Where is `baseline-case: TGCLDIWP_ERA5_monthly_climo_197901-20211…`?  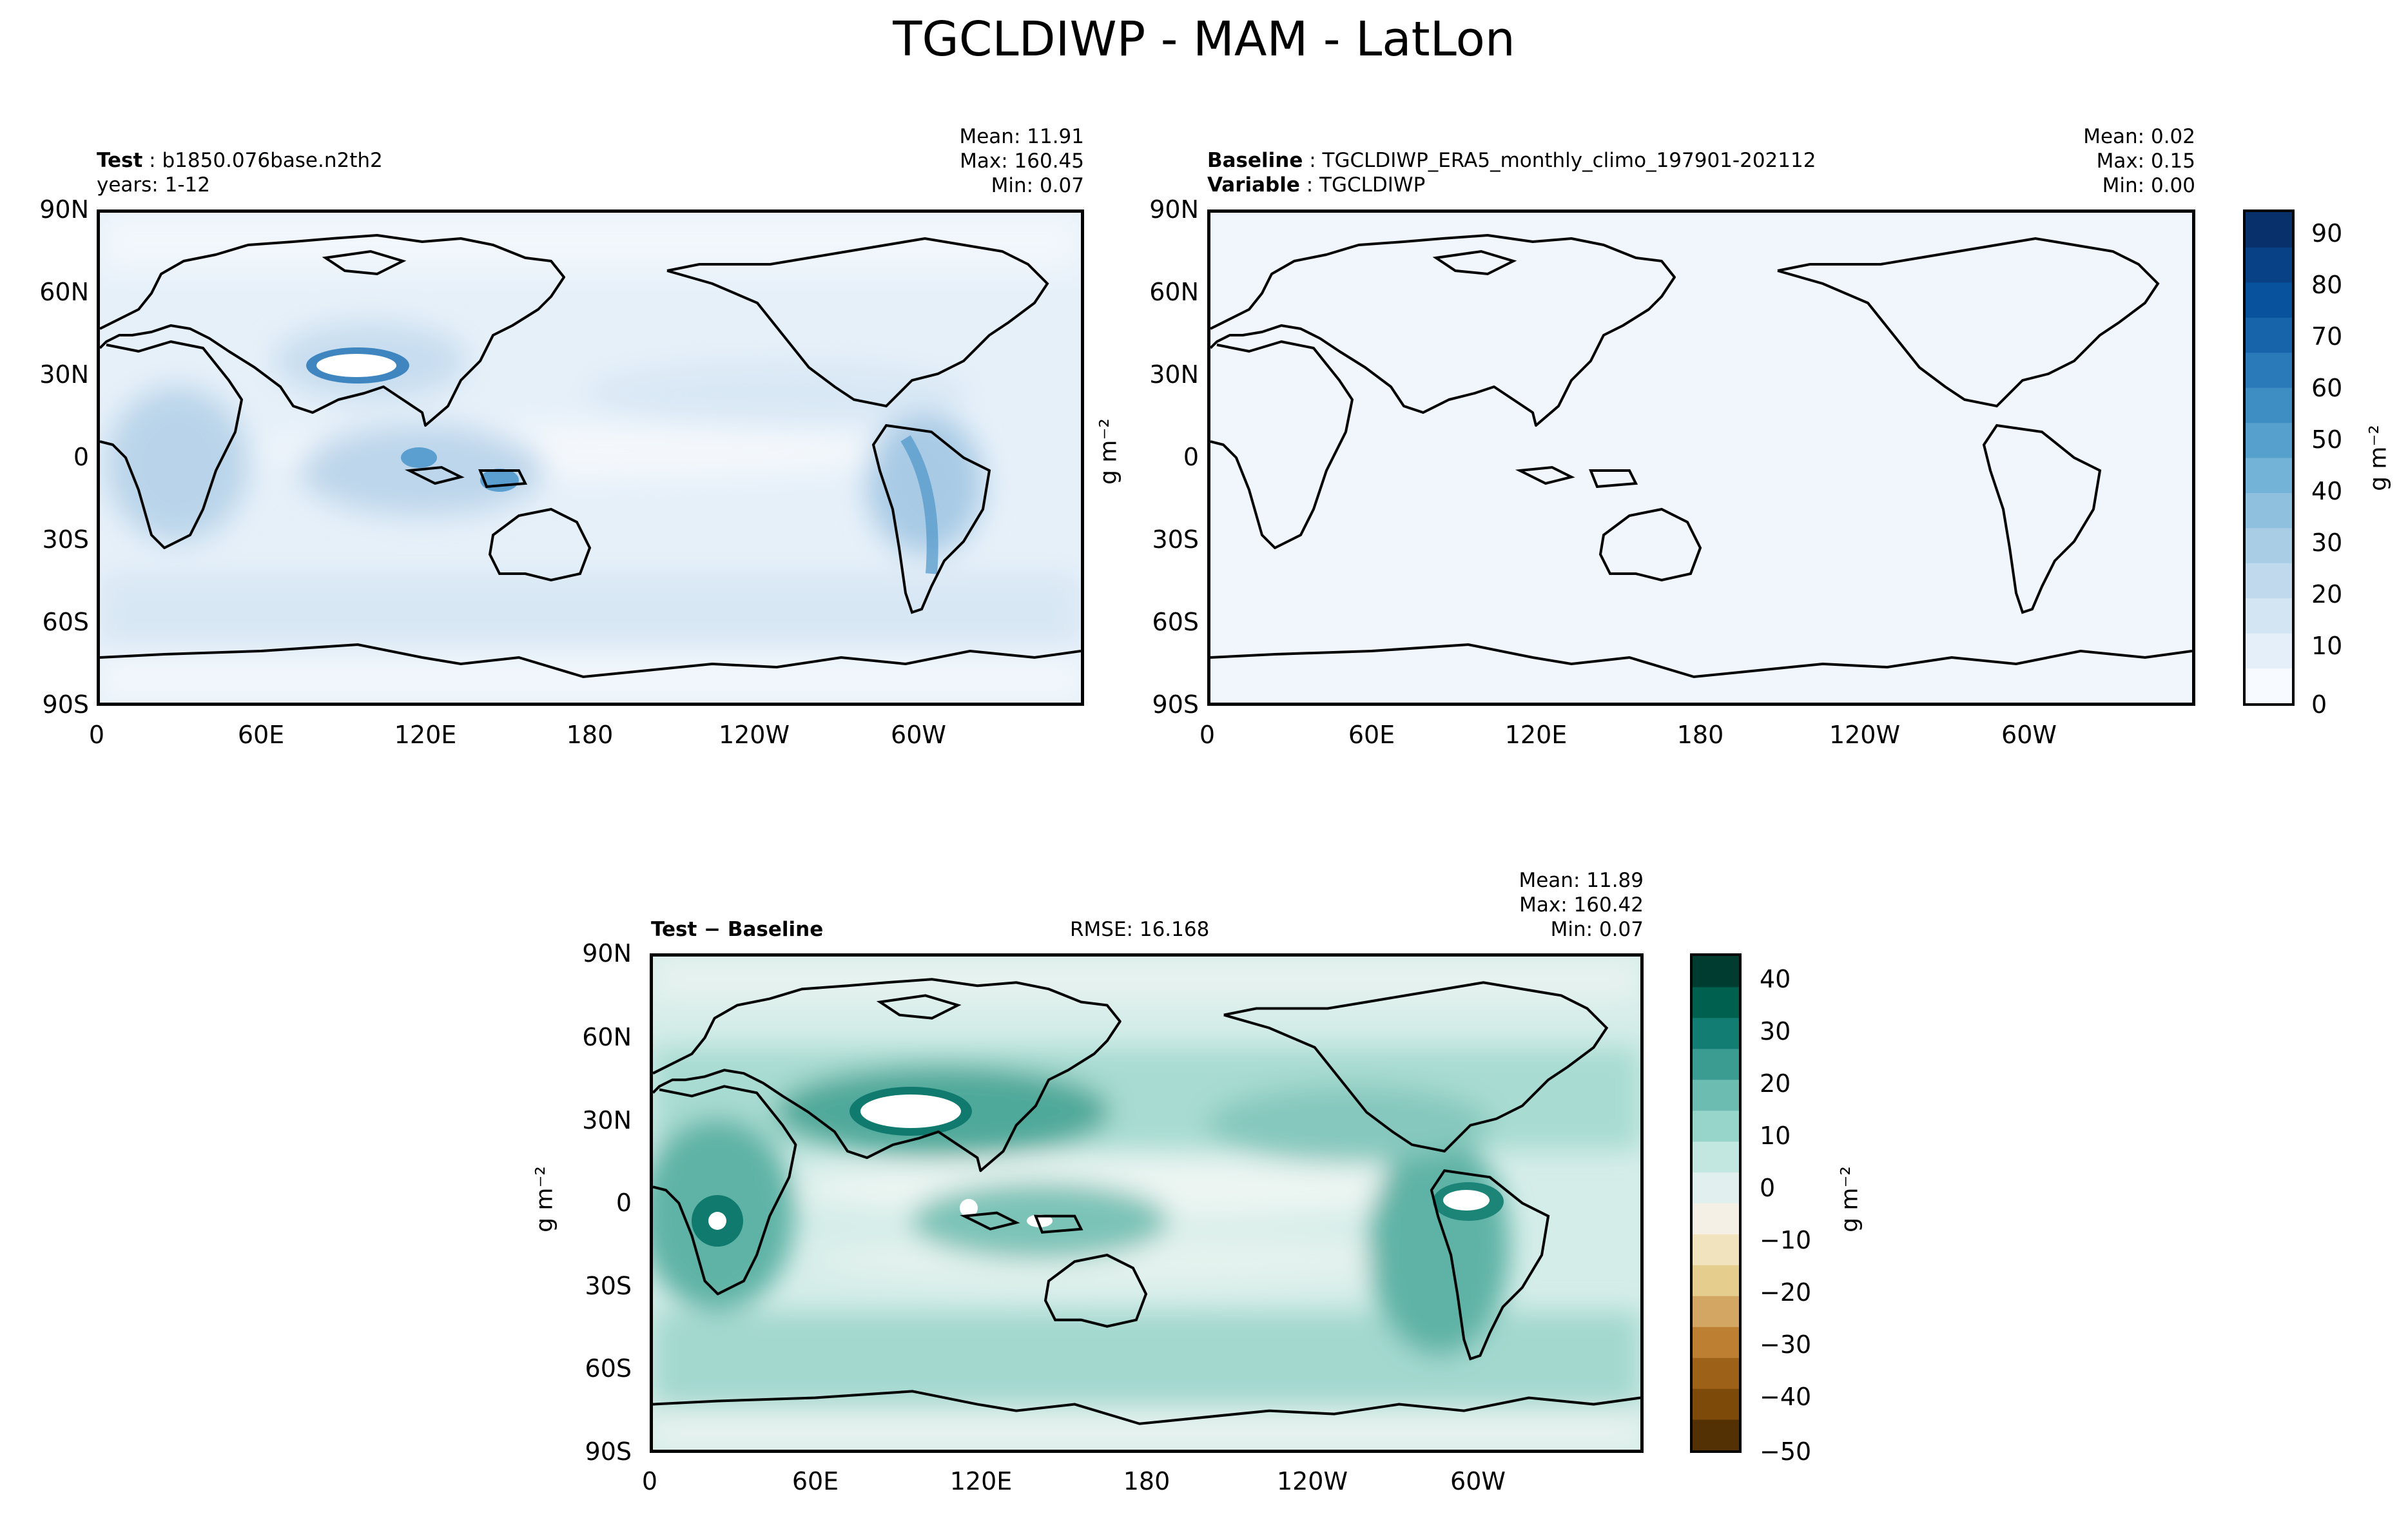
baseline-case: TGCLDIWP_ERA5_monthly_climo_197901-20211… is located at coordinates (1569, 160).